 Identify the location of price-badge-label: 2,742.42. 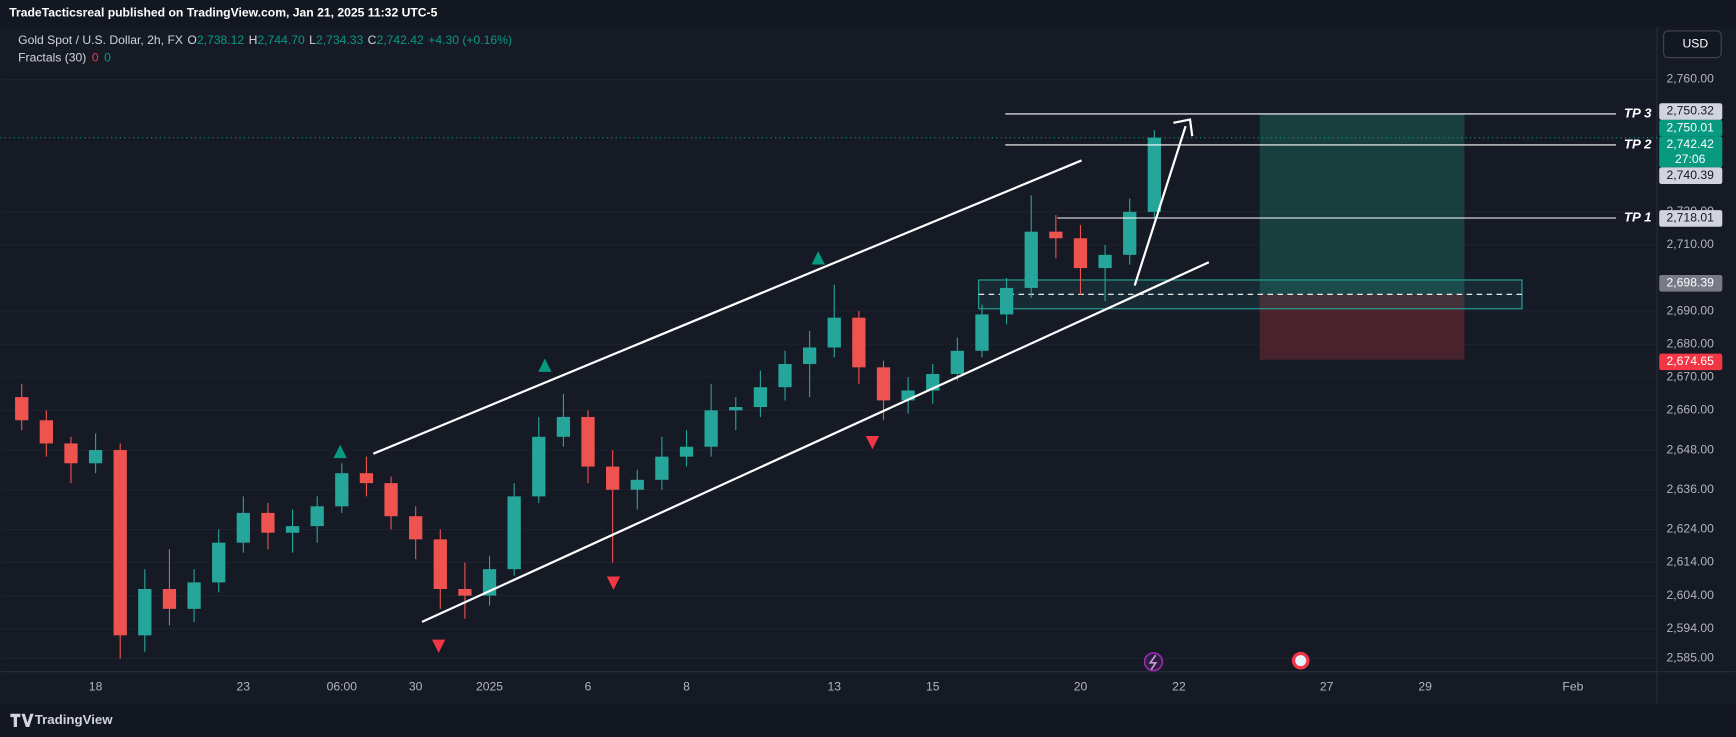
(1691, 144).